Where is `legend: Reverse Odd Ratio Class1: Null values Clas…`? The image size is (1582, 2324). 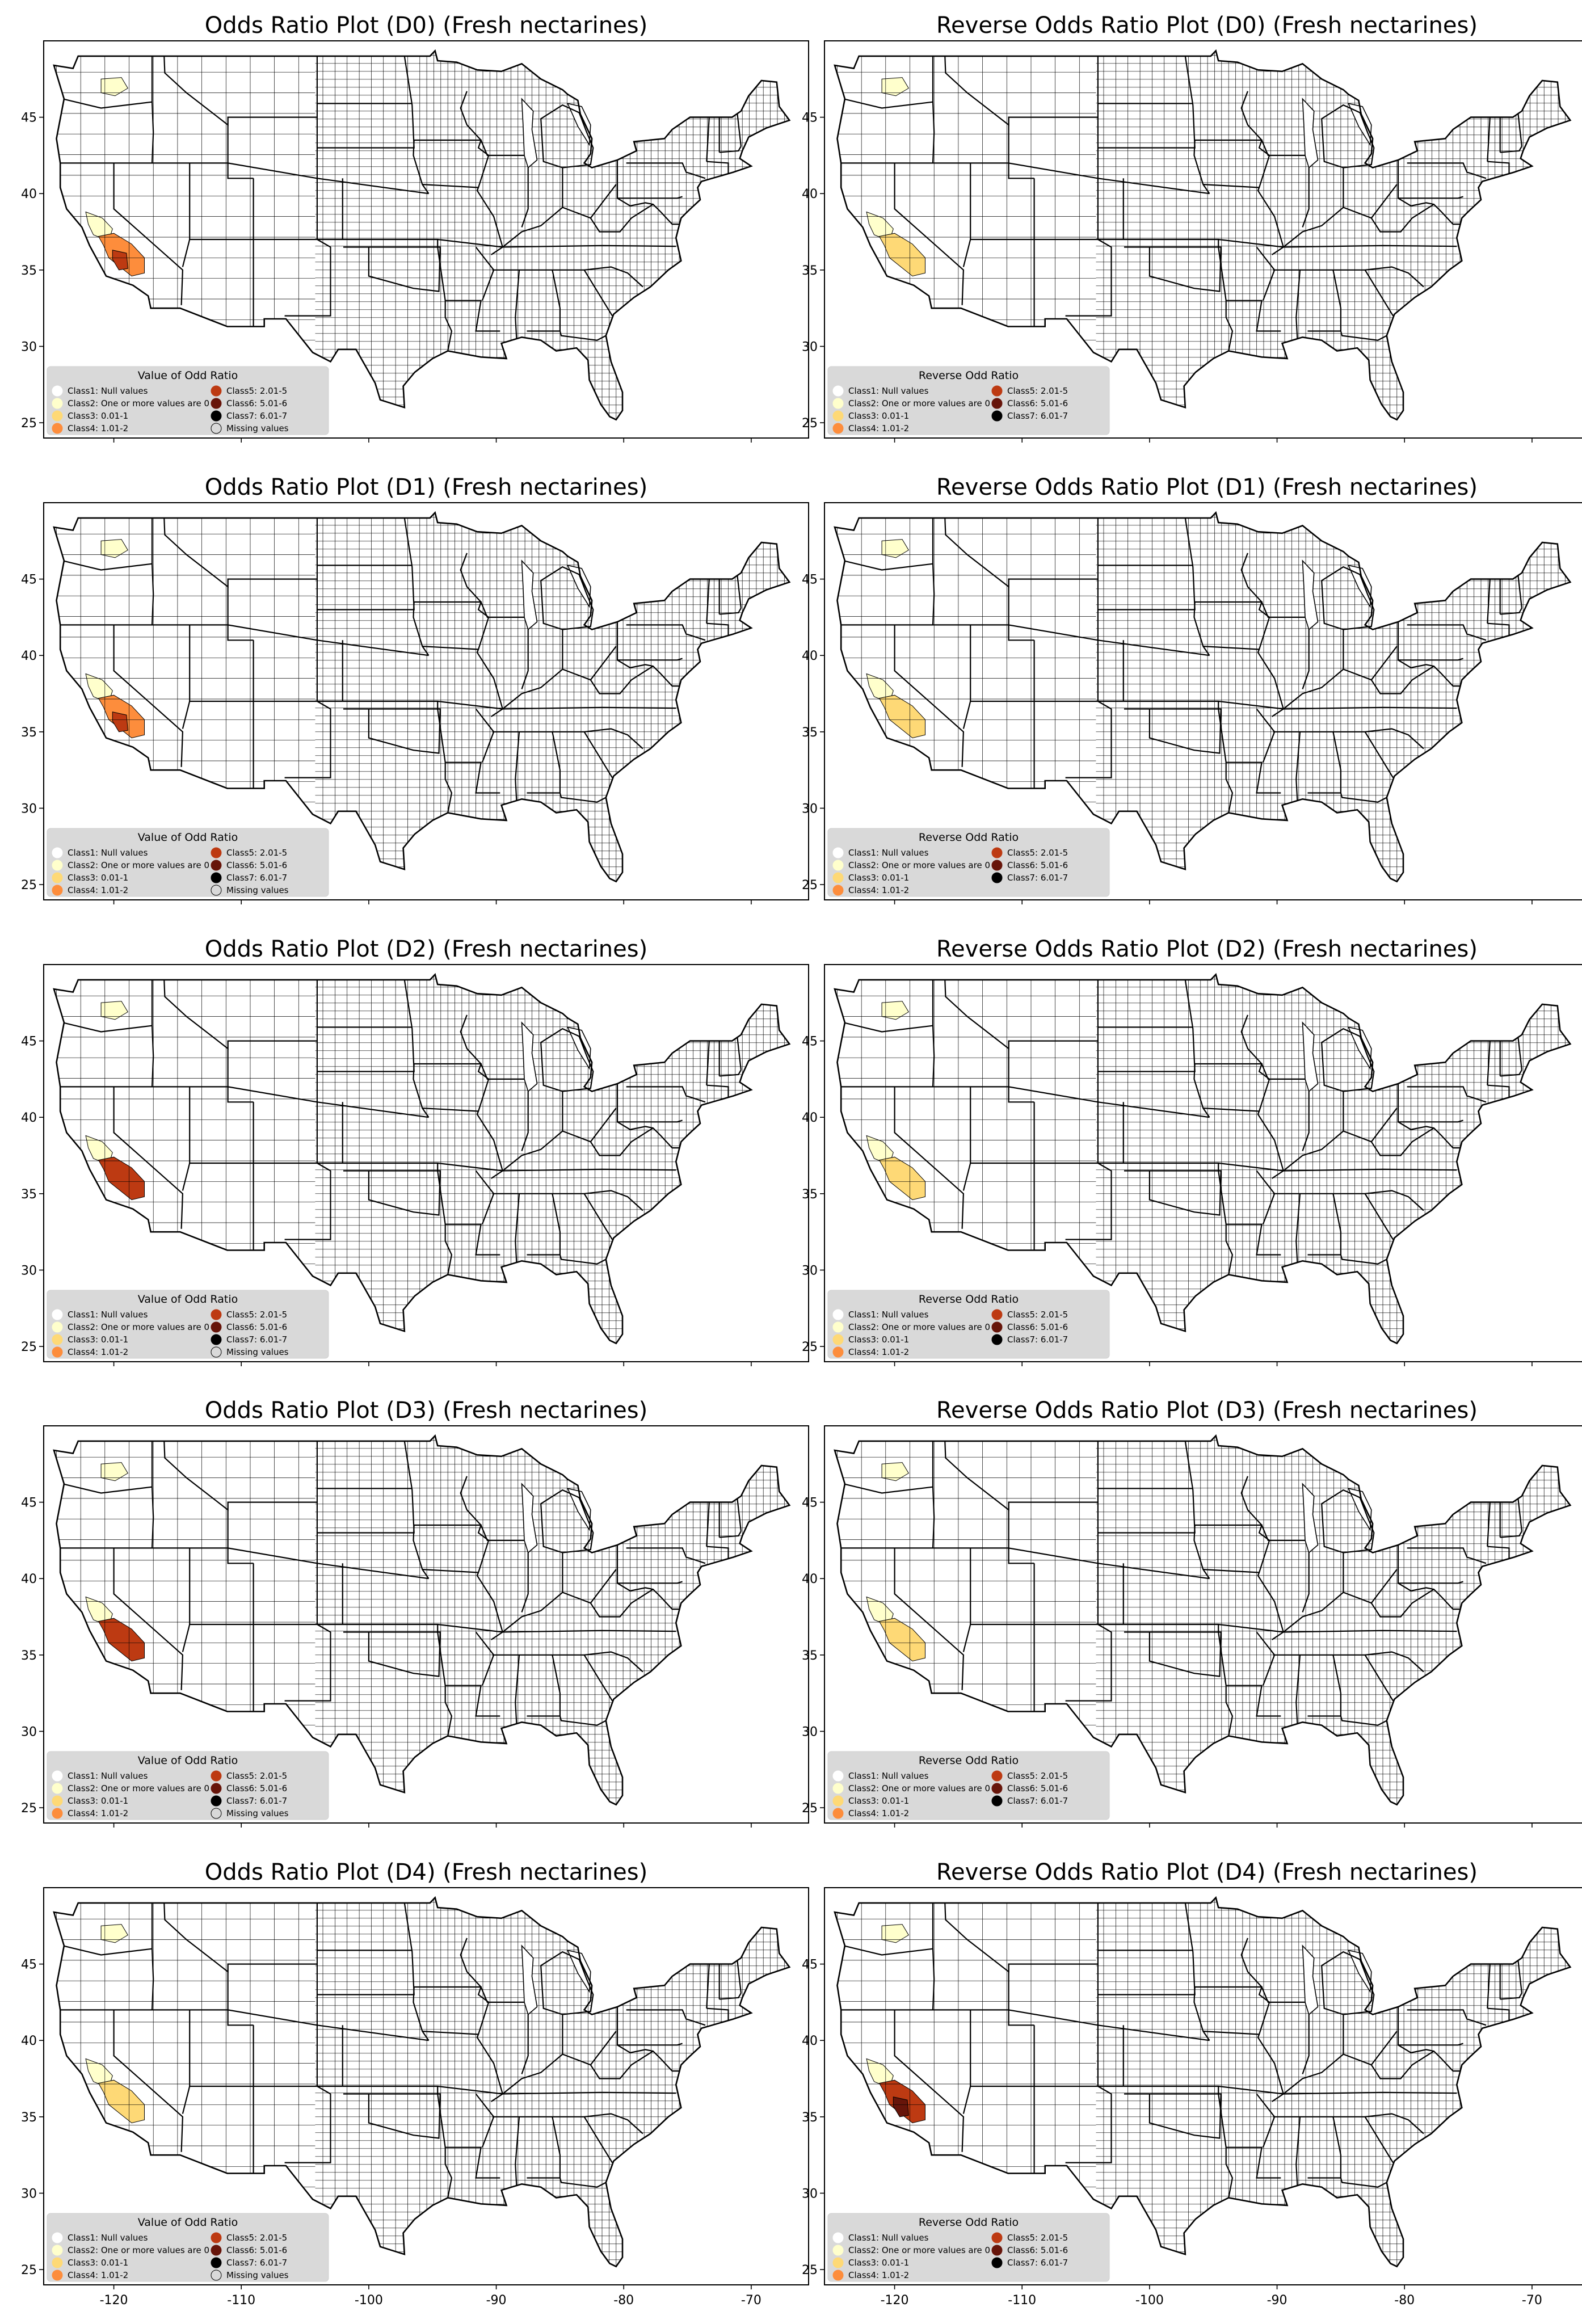
legend: Reverse Odd Ratio Class1: Null values Clas… is located at coordinates (968, 400).